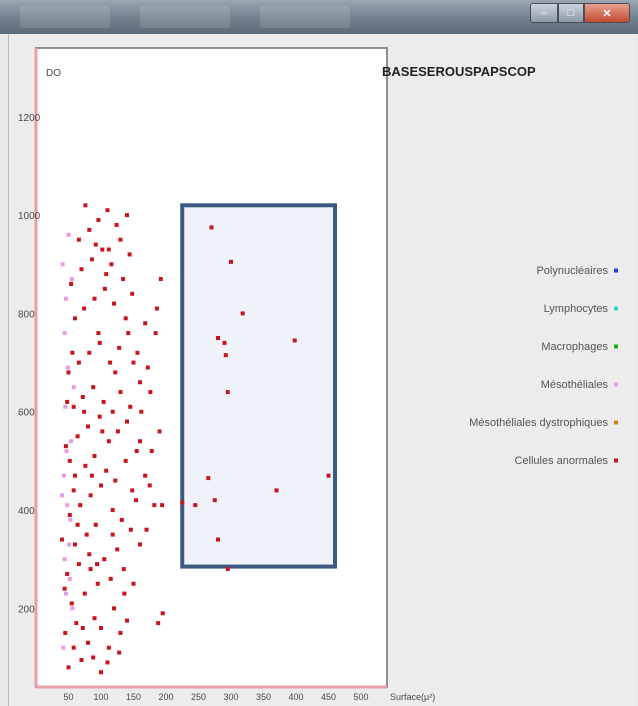 This screenshot has height=706, width=638. I want to click on maximize-button: □, so click(571, 13).